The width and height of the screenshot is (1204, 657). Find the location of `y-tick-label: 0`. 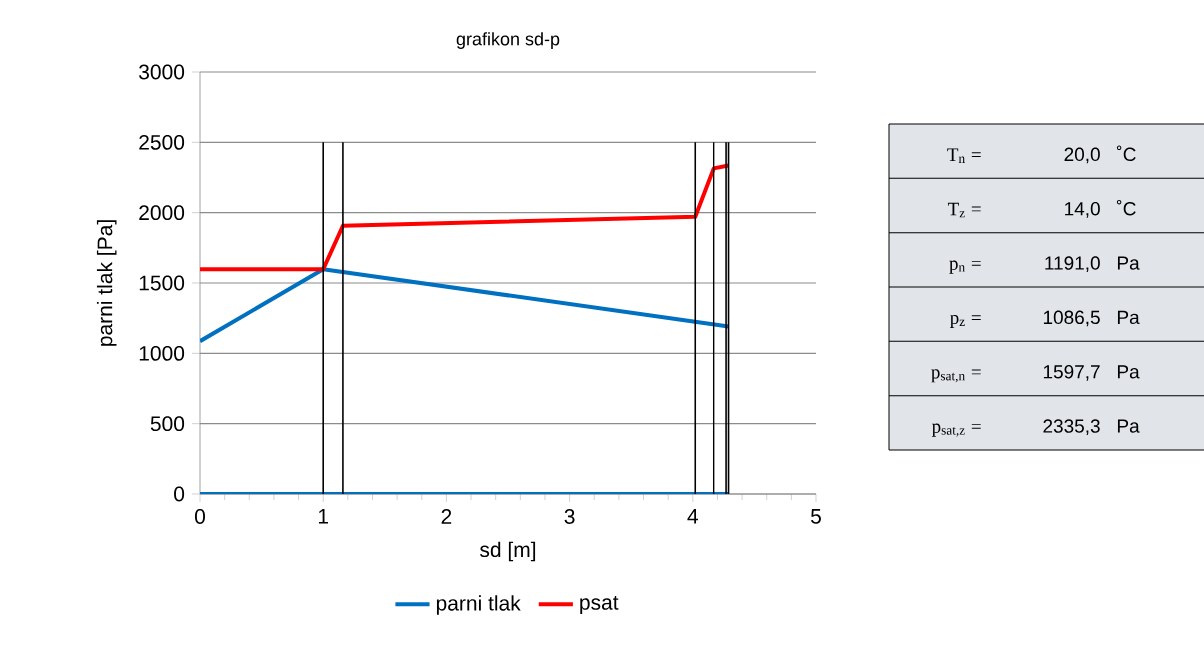

y-tick-label: 0 is located at coordinates (179, 494).